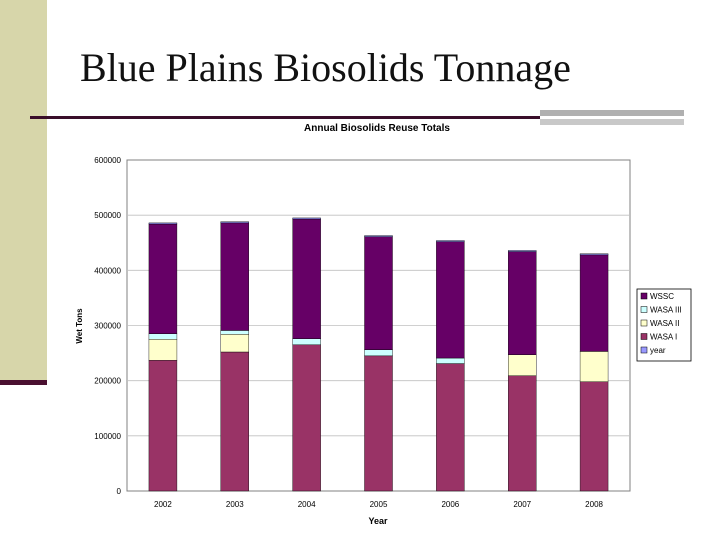 The width and height of the screenshot is (720, 540). What do you see at coordinates (379, 504) in the screenshot?
I see `x-tick-label: 2005` at bounding box center [379, 504].